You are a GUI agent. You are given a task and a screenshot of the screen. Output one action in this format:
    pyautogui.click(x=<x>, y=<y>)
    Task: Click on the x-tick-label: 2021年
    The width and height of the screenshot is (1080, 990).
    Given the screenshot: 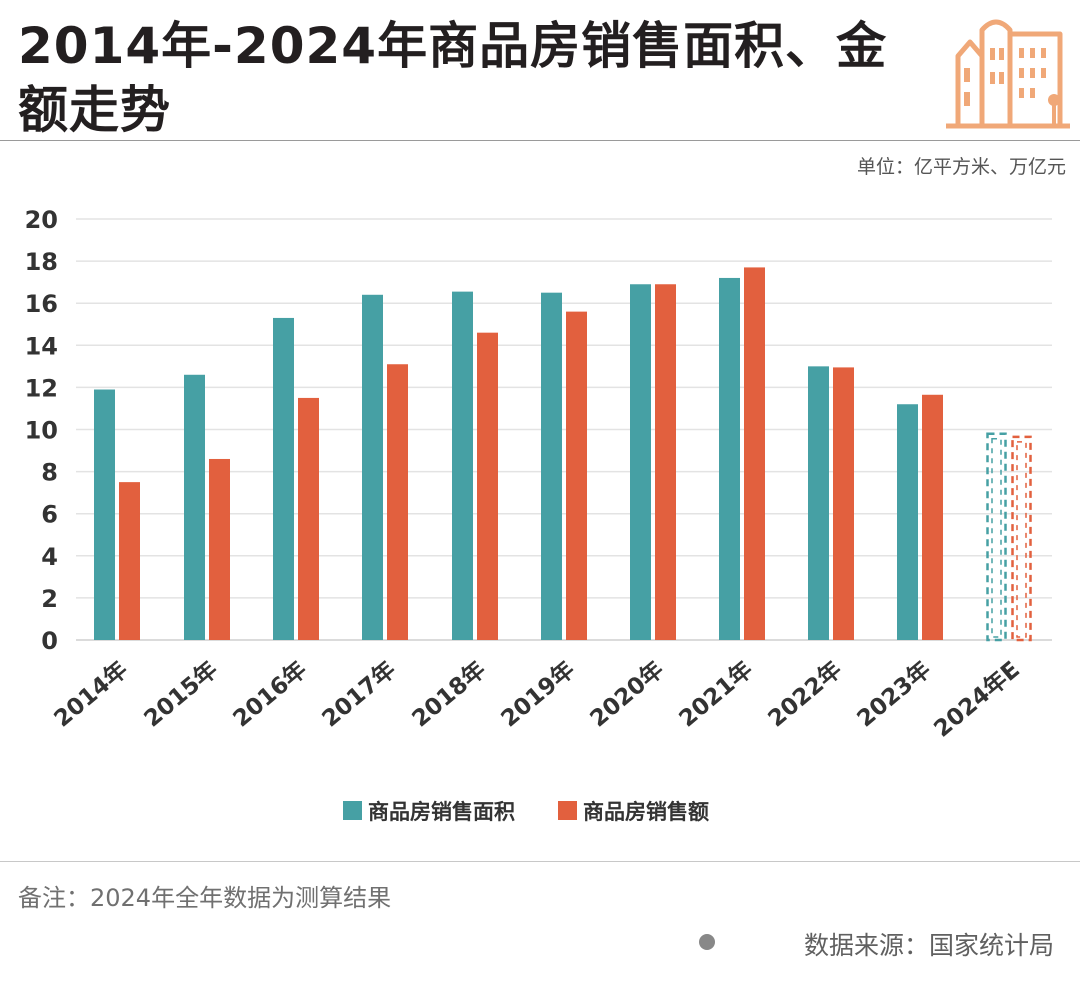 What is the action you would take?
    pyautogui.click(x=716, y=694)
    